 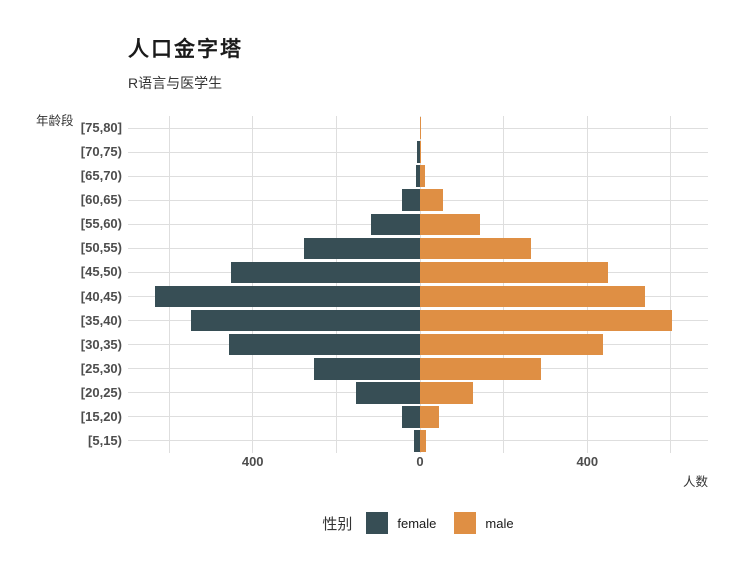 What do you see at coordinates (101, 320) in the screenshot?
I see `y-tick-label: [35,40)` at bounding box center [101, 320].